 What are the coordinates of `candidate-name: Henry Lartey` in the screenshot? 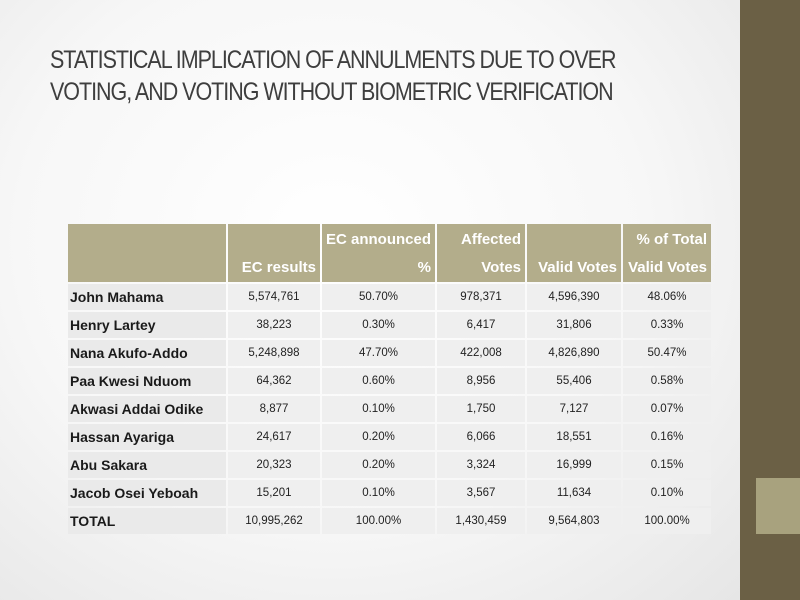 It's located at (147, 325).